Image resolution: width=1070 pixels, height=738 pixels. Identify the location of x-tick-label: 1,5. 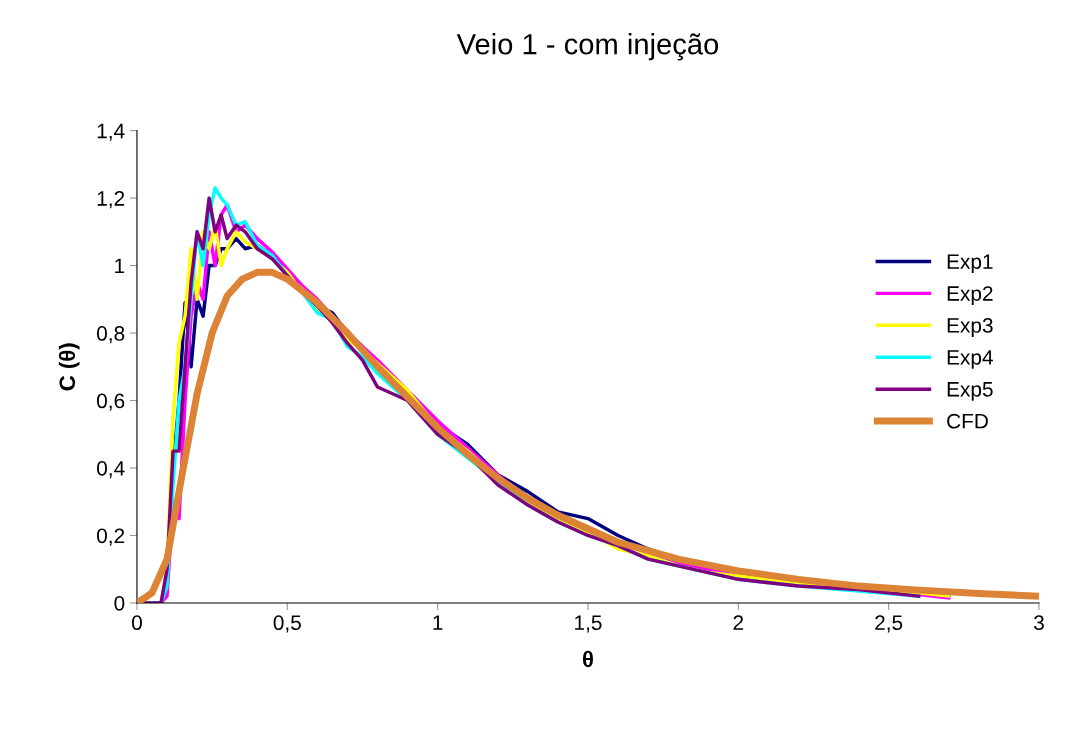
(588, 624).